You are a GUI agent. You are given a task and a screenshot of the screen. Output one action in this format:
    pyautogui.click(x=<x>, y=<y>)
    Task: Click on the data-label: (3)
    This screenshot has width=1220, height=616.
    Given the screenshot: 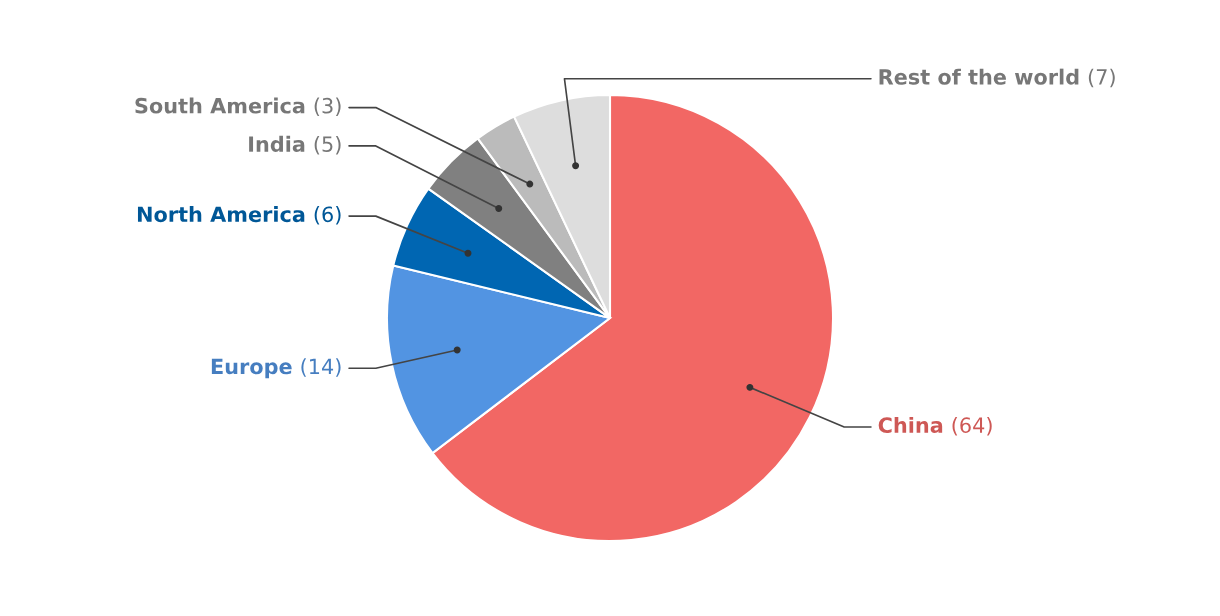 What is the action you would take?
    pyautogui.click(x=327, y=107)
    